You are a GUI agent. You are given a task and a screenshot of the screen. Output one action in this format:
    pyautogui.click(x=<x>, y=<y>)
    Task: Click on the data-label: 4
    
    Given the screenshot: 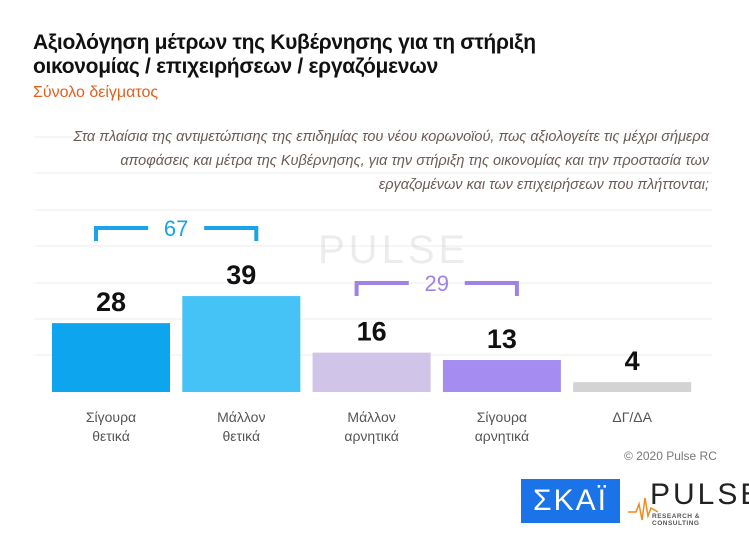 What is the action you would take?
    pyautogui.click(x=632, y=361)
    